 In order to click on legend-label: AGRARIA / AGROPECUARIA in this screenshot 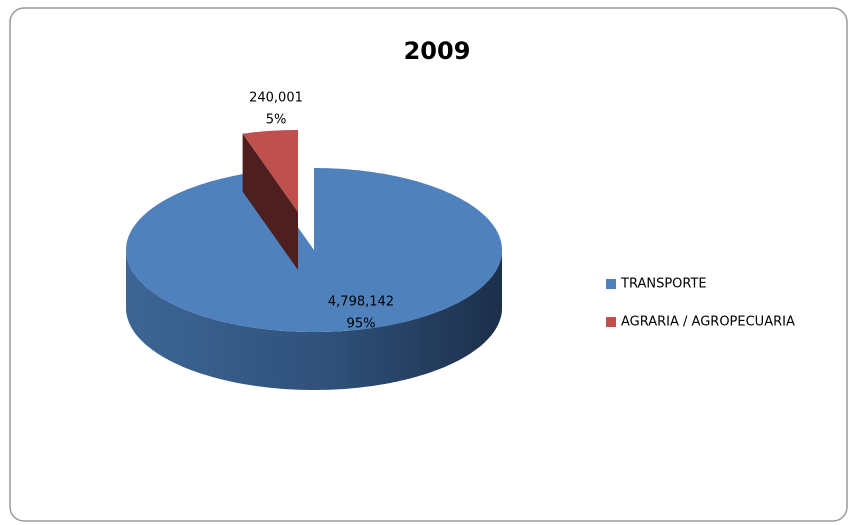, I will do `click(708, 322)`.